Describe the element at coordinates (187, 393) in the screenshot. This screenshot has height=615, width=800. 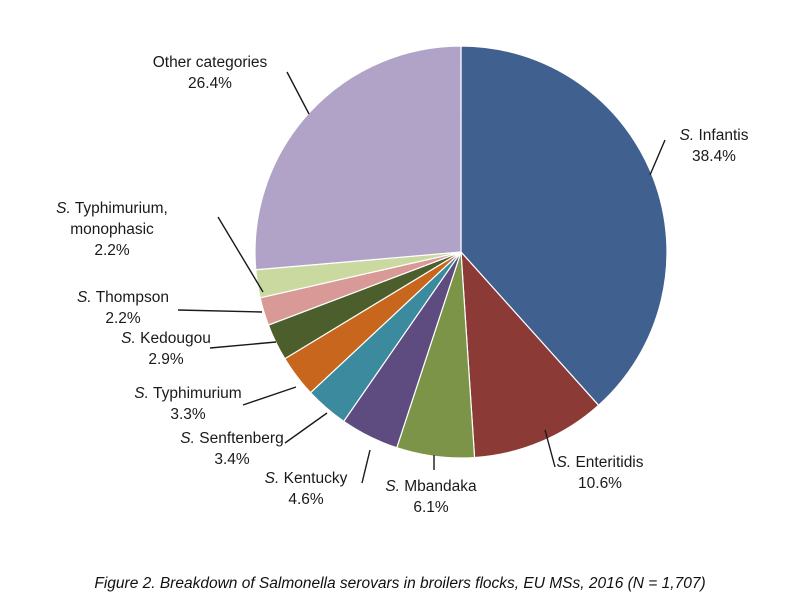
I see `slice-label-typhimurium: S. Typhimurium` at that location.